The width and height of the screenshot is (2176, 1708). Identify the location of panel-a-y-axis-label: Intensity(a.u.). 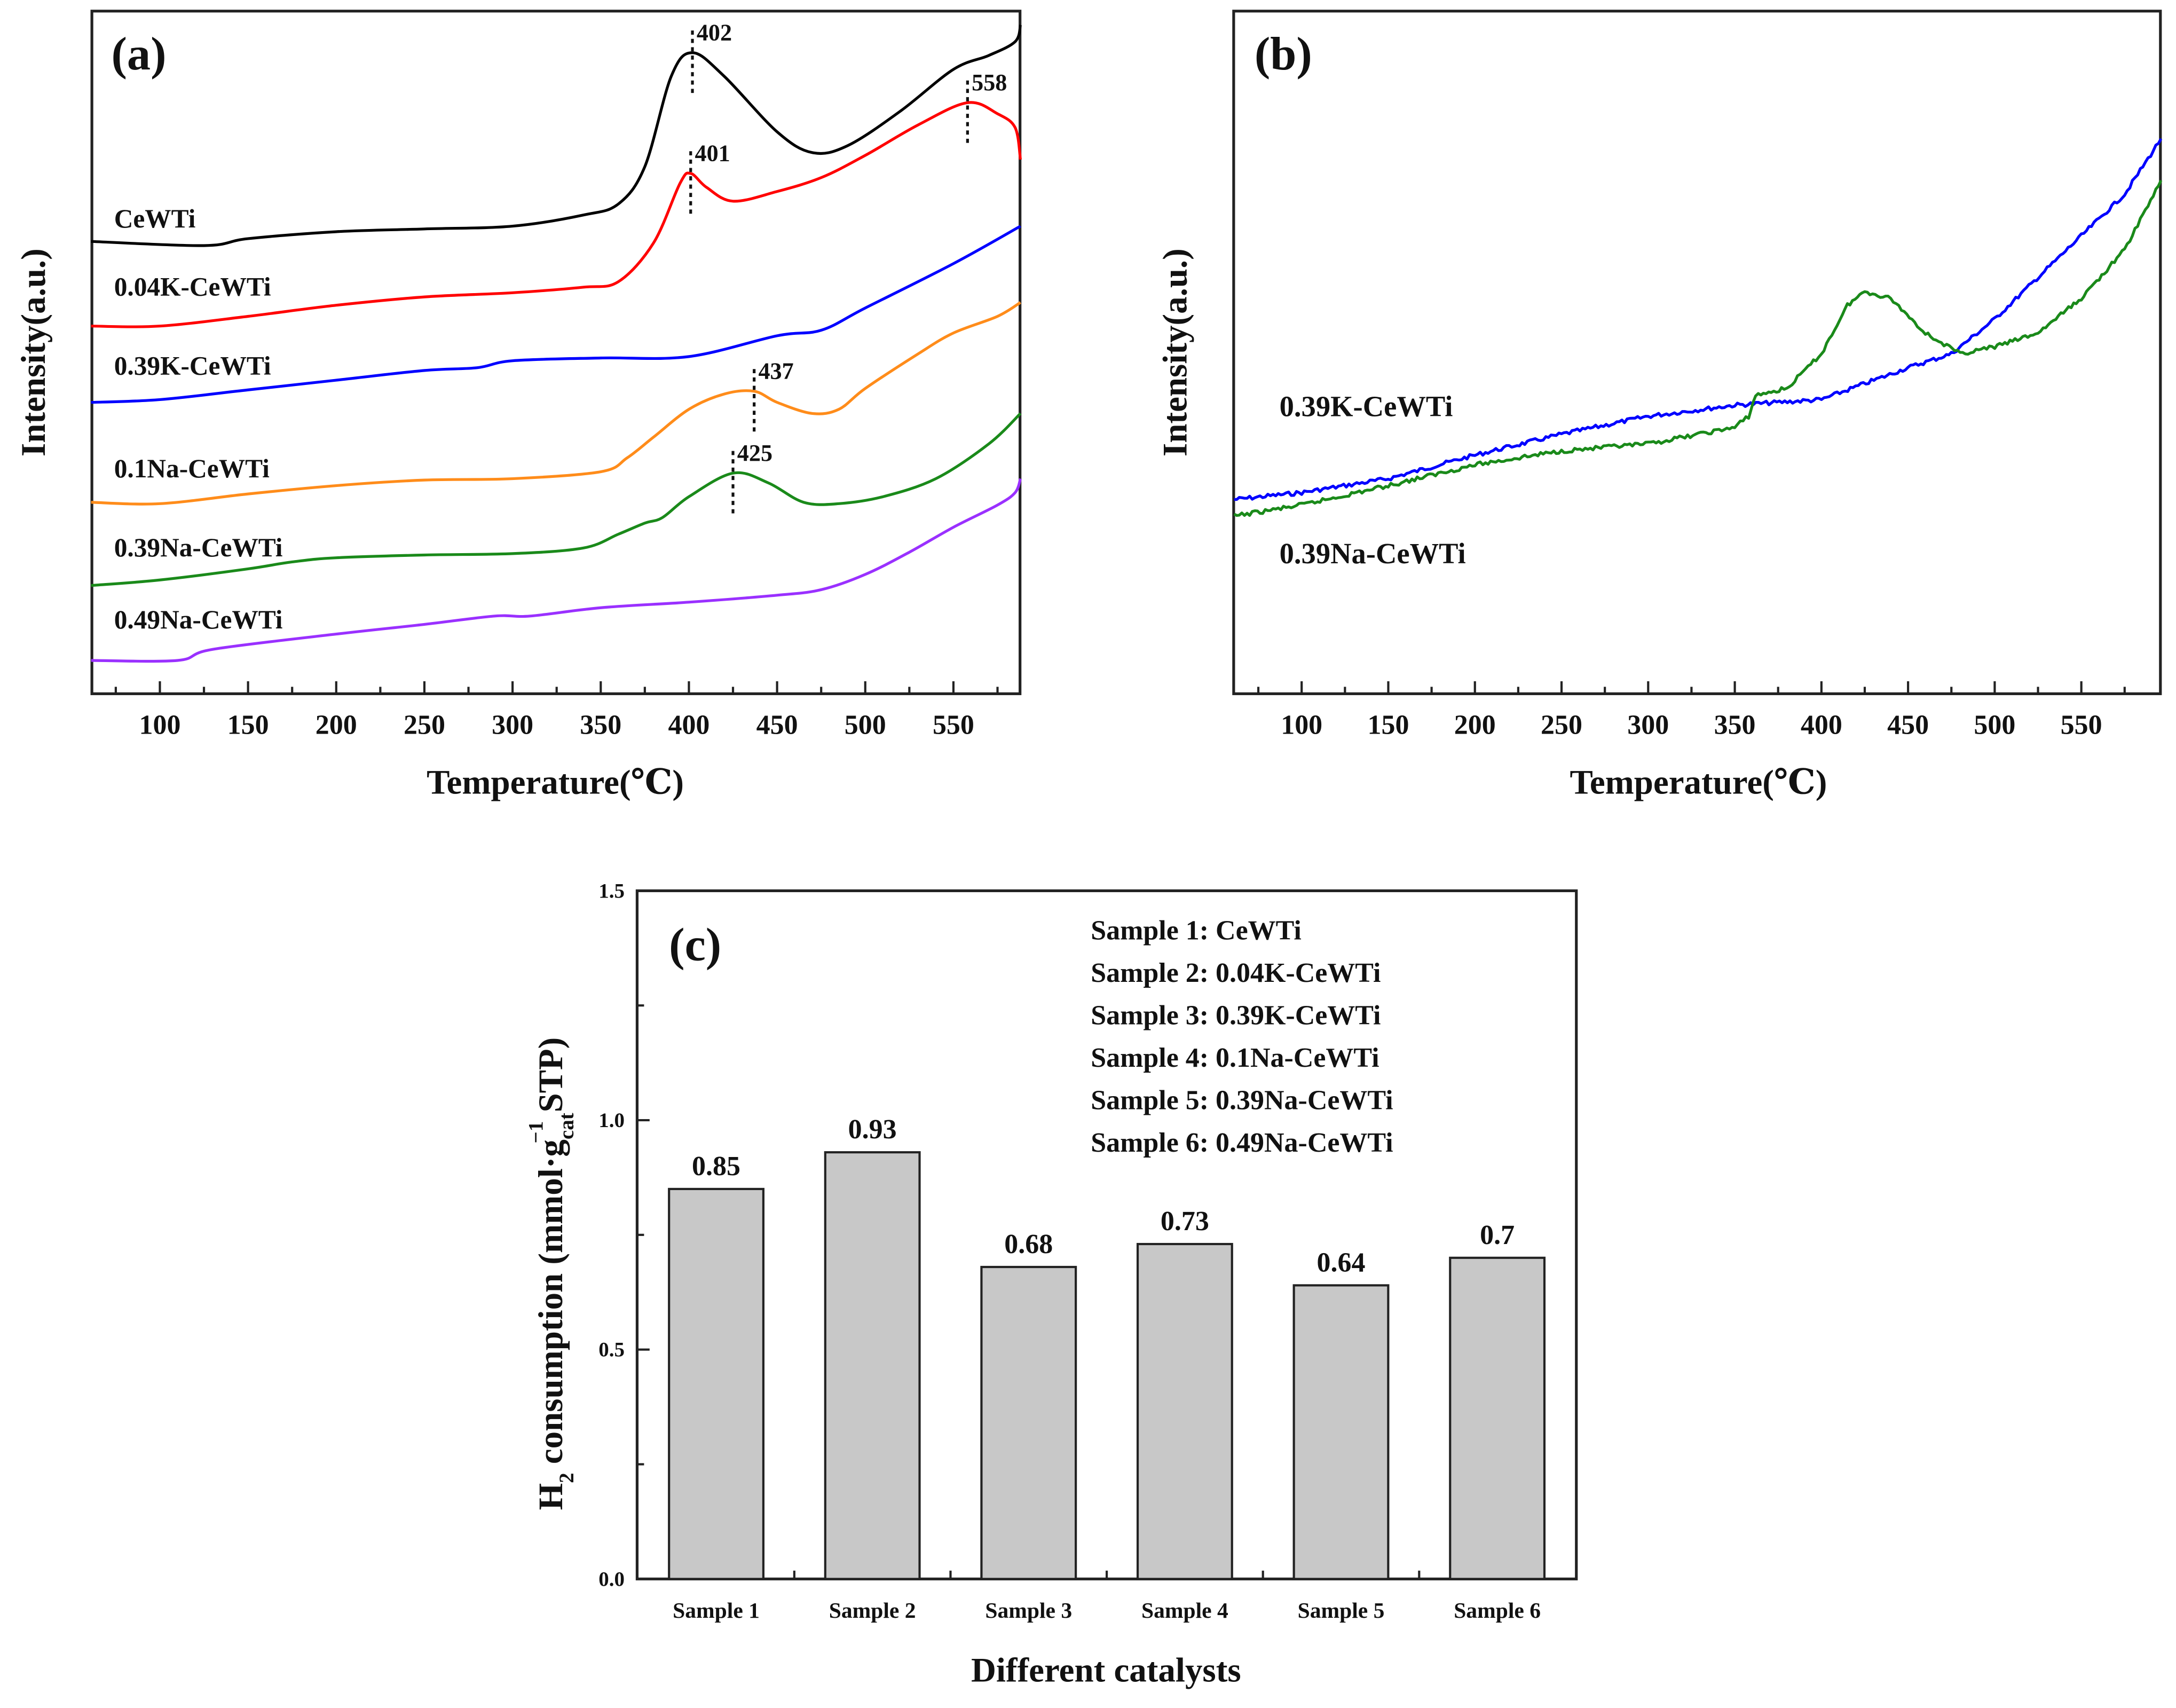
(33, 352).